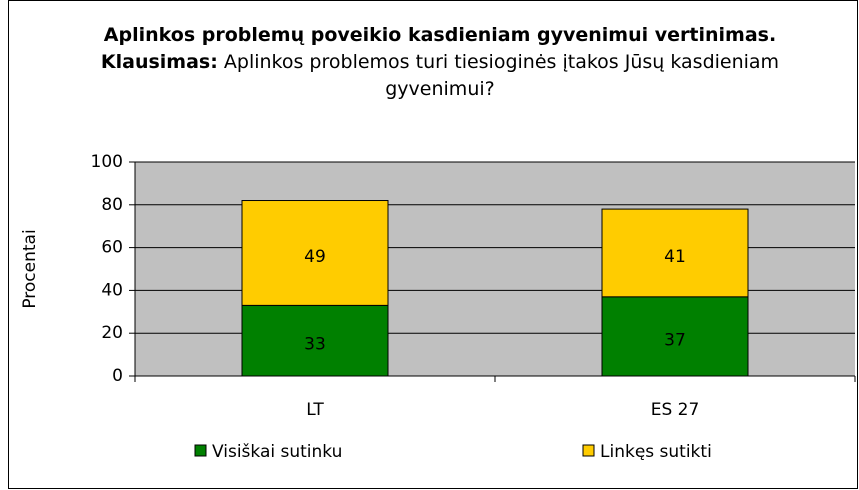 The width and height of the screenshot is (859, 490). Describe the element at coordinates (656, 452) in the screenshot. I see `legend-label: Linkęs sutikti` at that location.